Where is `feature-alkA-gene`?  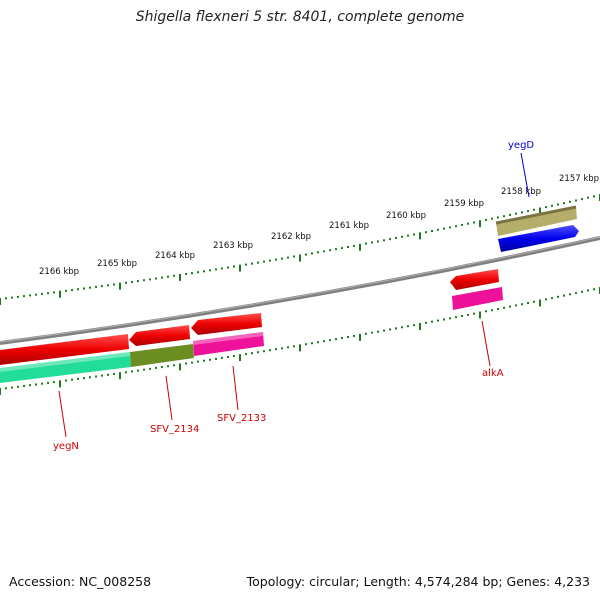 feature-alkA-gene is located at coordinates (477, 298).